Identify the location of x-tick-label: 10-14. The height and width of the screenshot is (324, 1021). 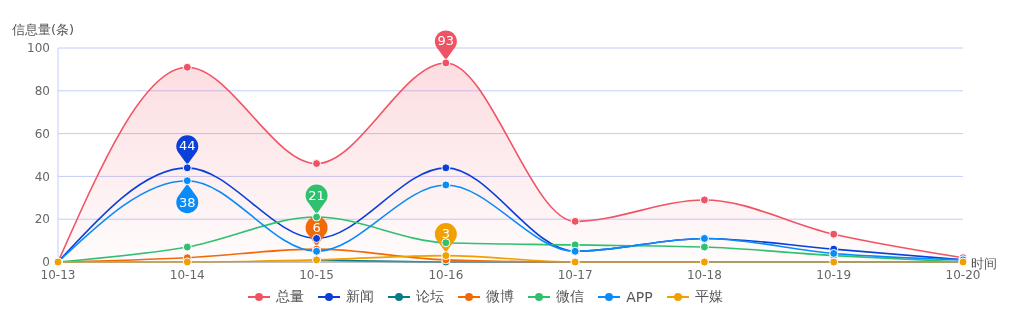
(187, 274).